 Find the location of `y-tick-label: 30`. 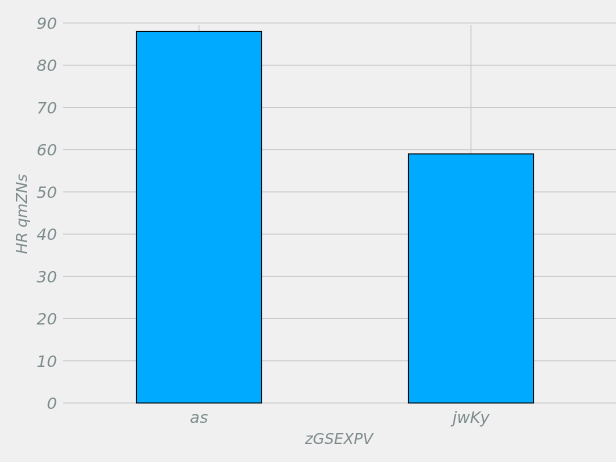

y-tick-label: 30 is located at coordinates (47, 276).